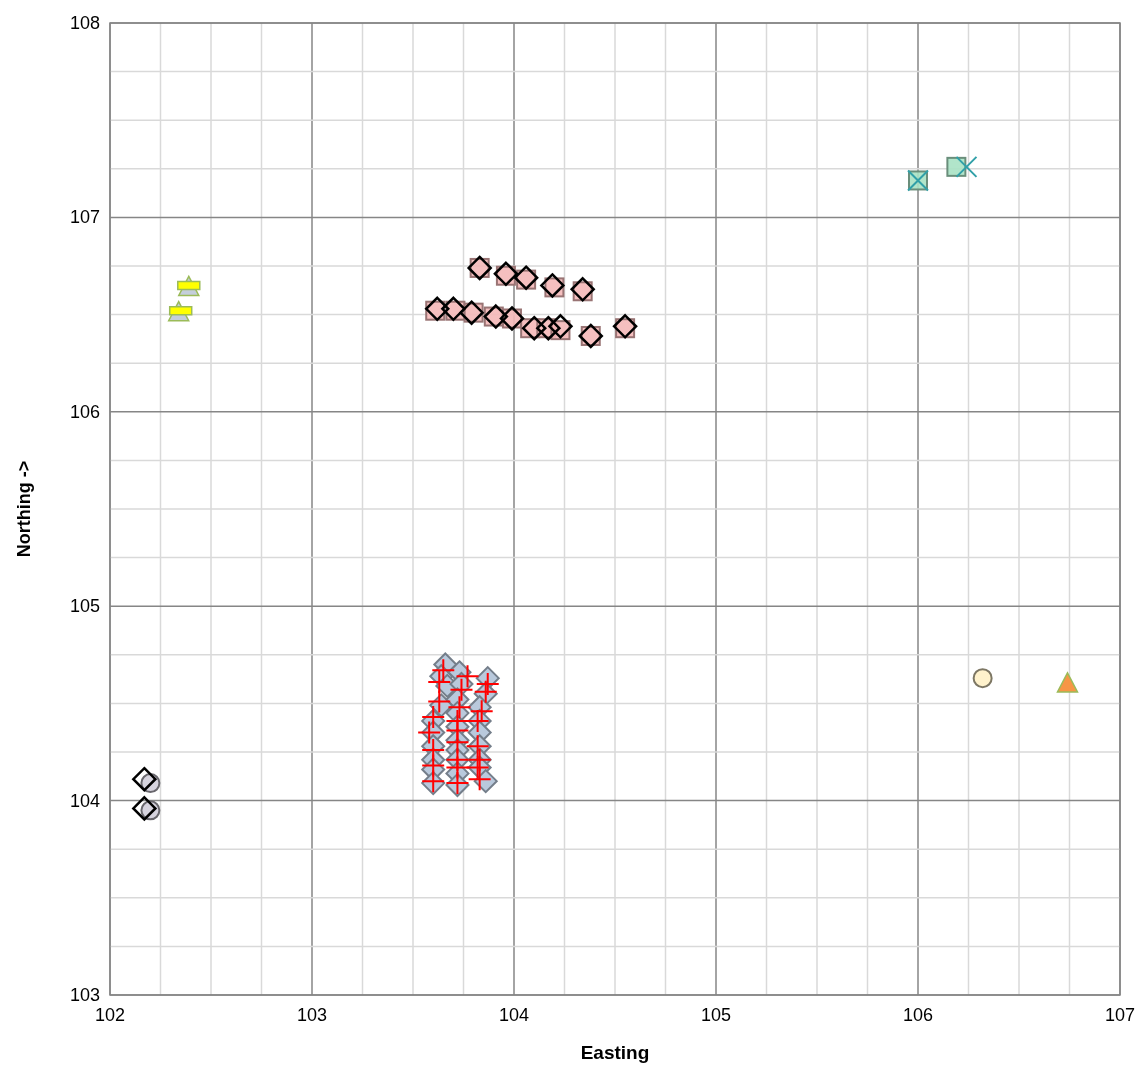 This screenshot has height=1087, width=1146. What do you see at coordinates (84, 995) in the screenshot?
I see `y-tick-label: 103` at bounding box center [84, 995].